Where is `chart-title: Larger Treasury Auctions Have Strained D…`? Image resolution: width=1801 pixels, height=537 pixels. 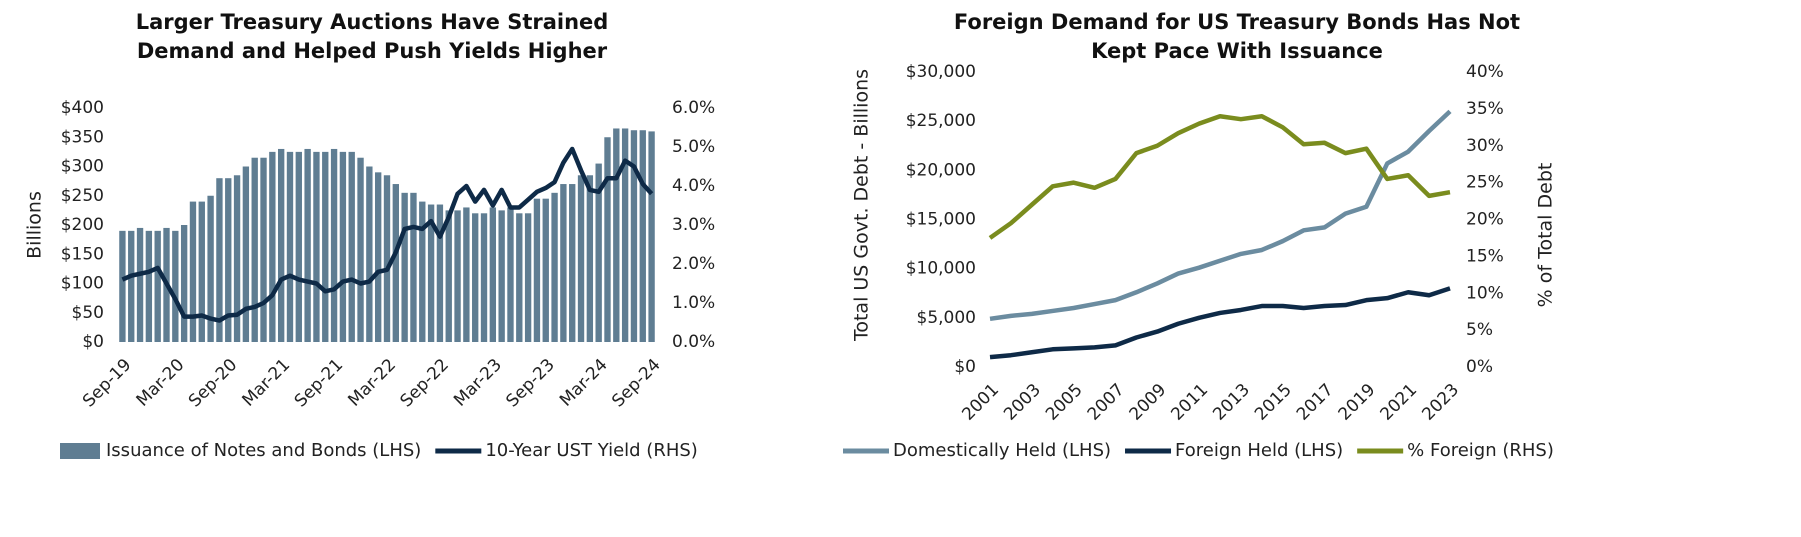 chart-title: Larger Treasury Auctions Have Strained D… is located at coordinates (372, 36).